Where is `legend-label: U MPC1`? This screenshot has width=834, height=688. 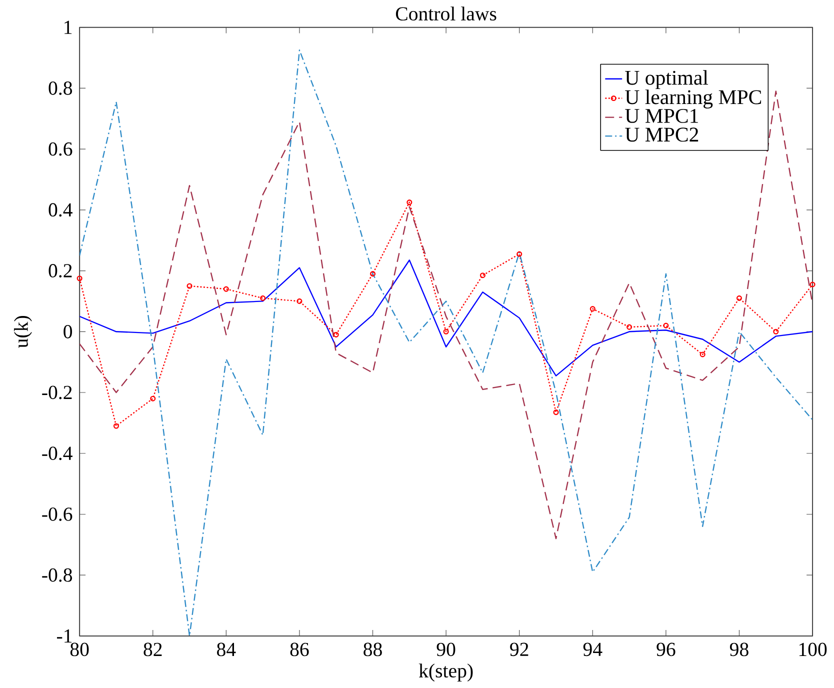
legend-label: U MPC1 is located at coordinates (661, 115).